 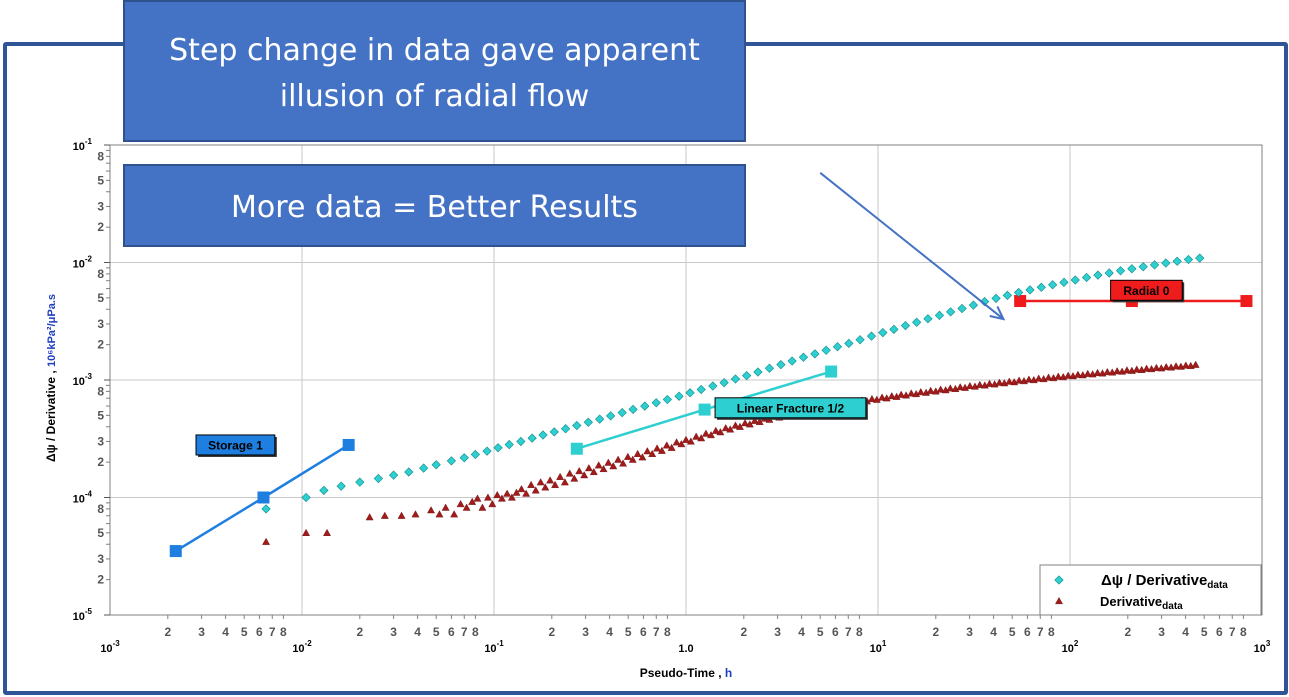 I want to click on y-major-tick-label: 10⁻⁵, so click(x=83, y=615).